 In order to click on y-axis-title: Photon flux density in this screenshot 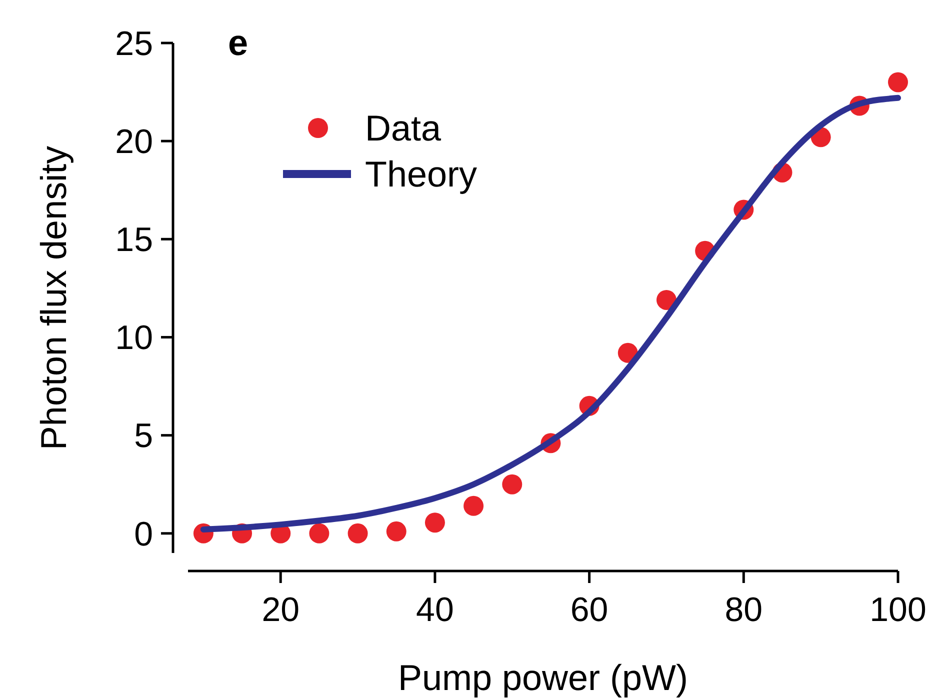, I will do `click(53, 298)`.